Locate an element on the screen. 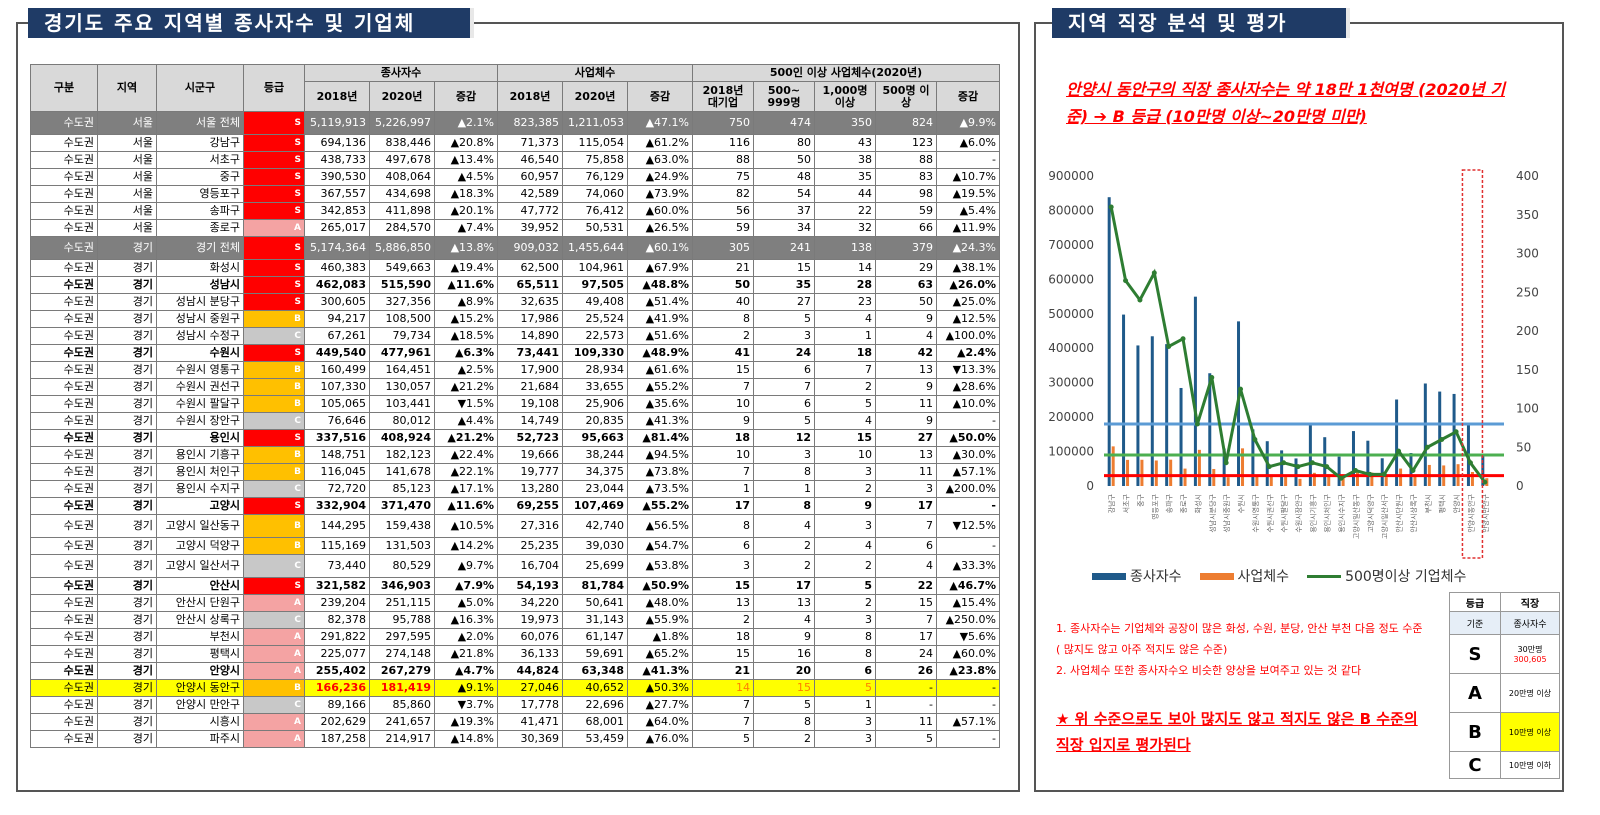 This screenshot has height=815, width=1600. cell-w2018: 144,295 is located at coordinates (337, 526).